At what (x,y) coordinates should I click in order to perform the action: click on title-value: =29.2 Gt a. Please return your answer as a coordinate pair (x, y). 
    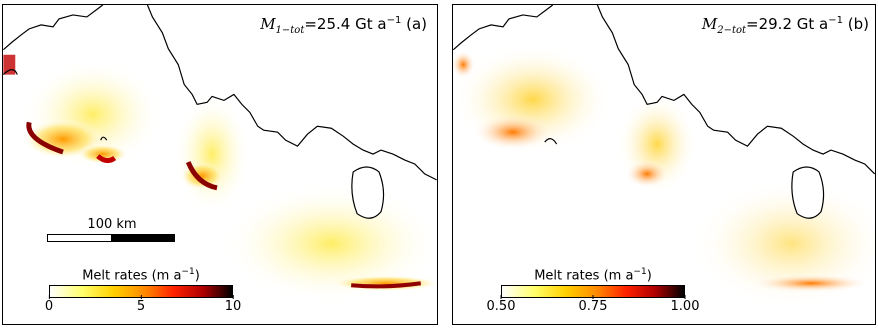
    Looking at the image, I should click on (787, 24).